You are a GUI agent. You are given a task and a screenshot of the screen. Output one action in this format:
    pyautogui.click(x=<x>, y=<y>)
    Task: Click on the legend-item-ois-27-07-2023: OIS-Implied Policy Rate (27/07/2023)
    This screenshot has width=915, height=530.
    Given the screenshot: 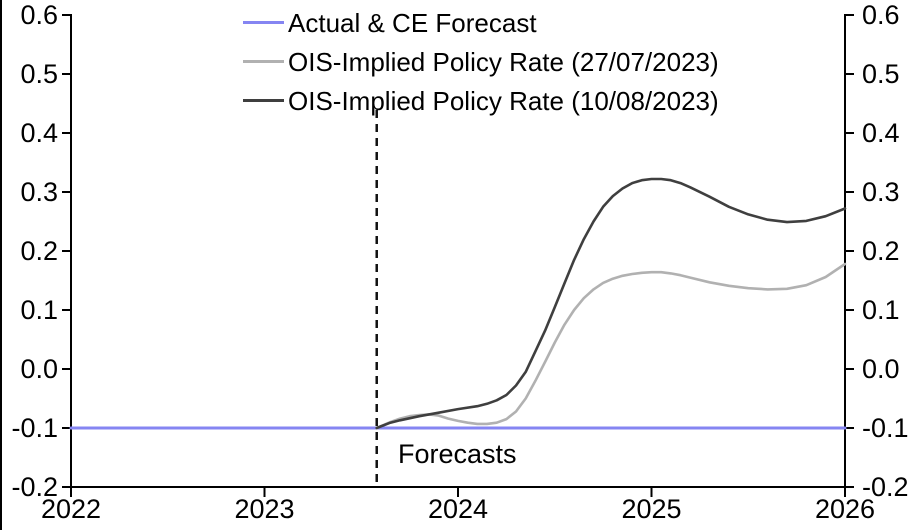 What is the action you would take?
    pyautogui.click(x=481, y=61)
    